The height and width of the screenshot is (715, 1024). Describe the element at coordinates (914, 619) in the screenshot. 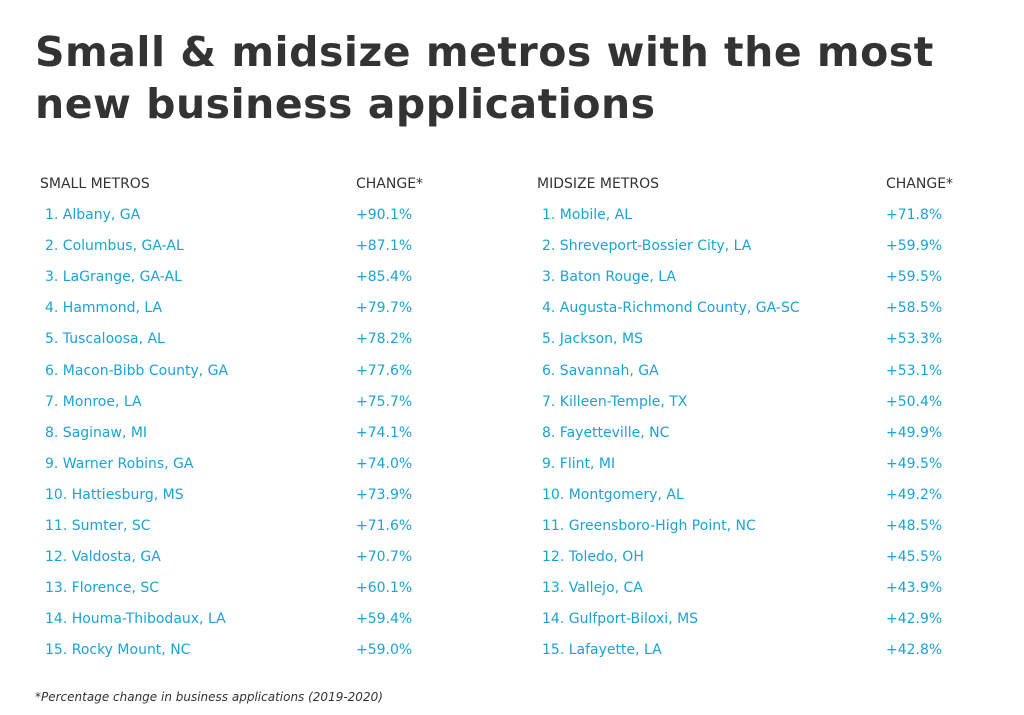

I see `change-value: +42.9%` at that location.